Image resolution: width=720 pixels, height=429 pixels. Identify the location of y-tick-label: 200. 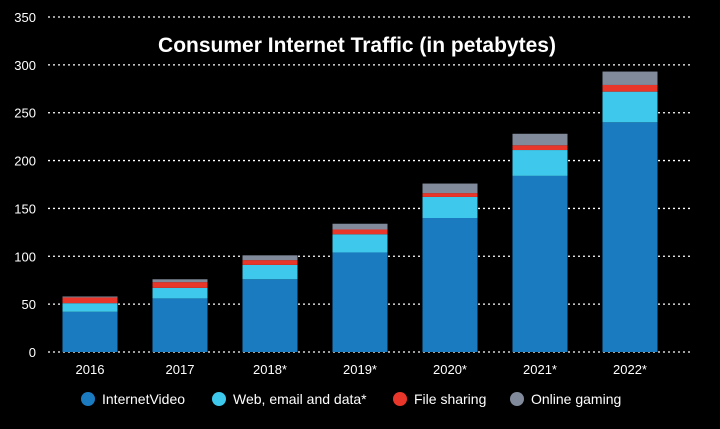
(25, 161).